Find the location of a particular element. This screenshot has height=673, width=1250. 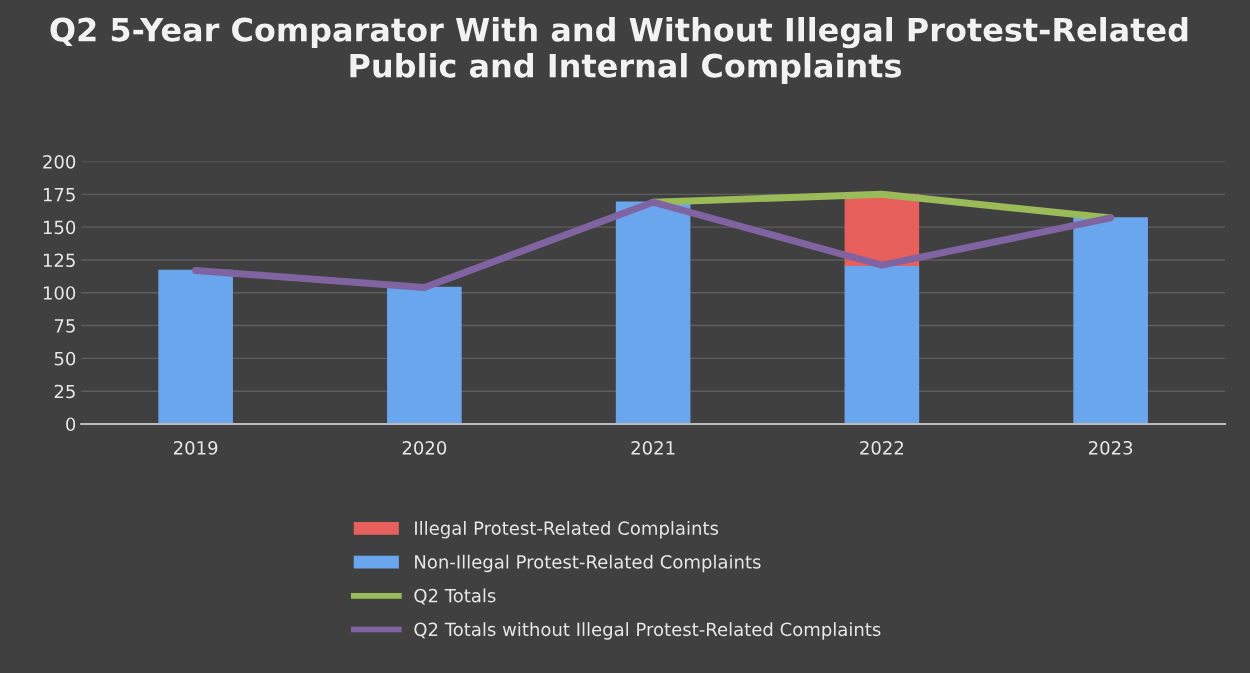

x-tick-label: 2022 is located at coordinates (882, 447).